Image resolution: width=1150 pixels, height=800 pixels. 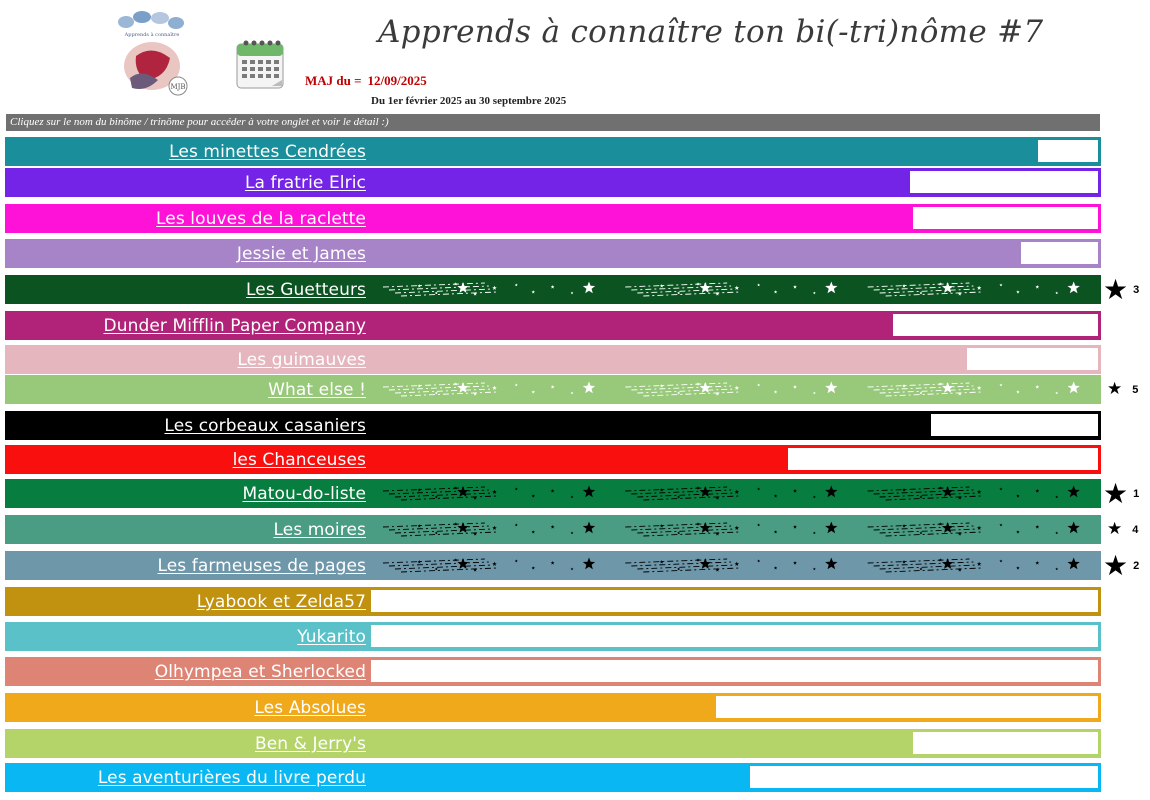 What do you see at coordinates (186, 707) in the screenshot?
I see `team-name-link: Les Absolues` at bounding box center [186, 707].